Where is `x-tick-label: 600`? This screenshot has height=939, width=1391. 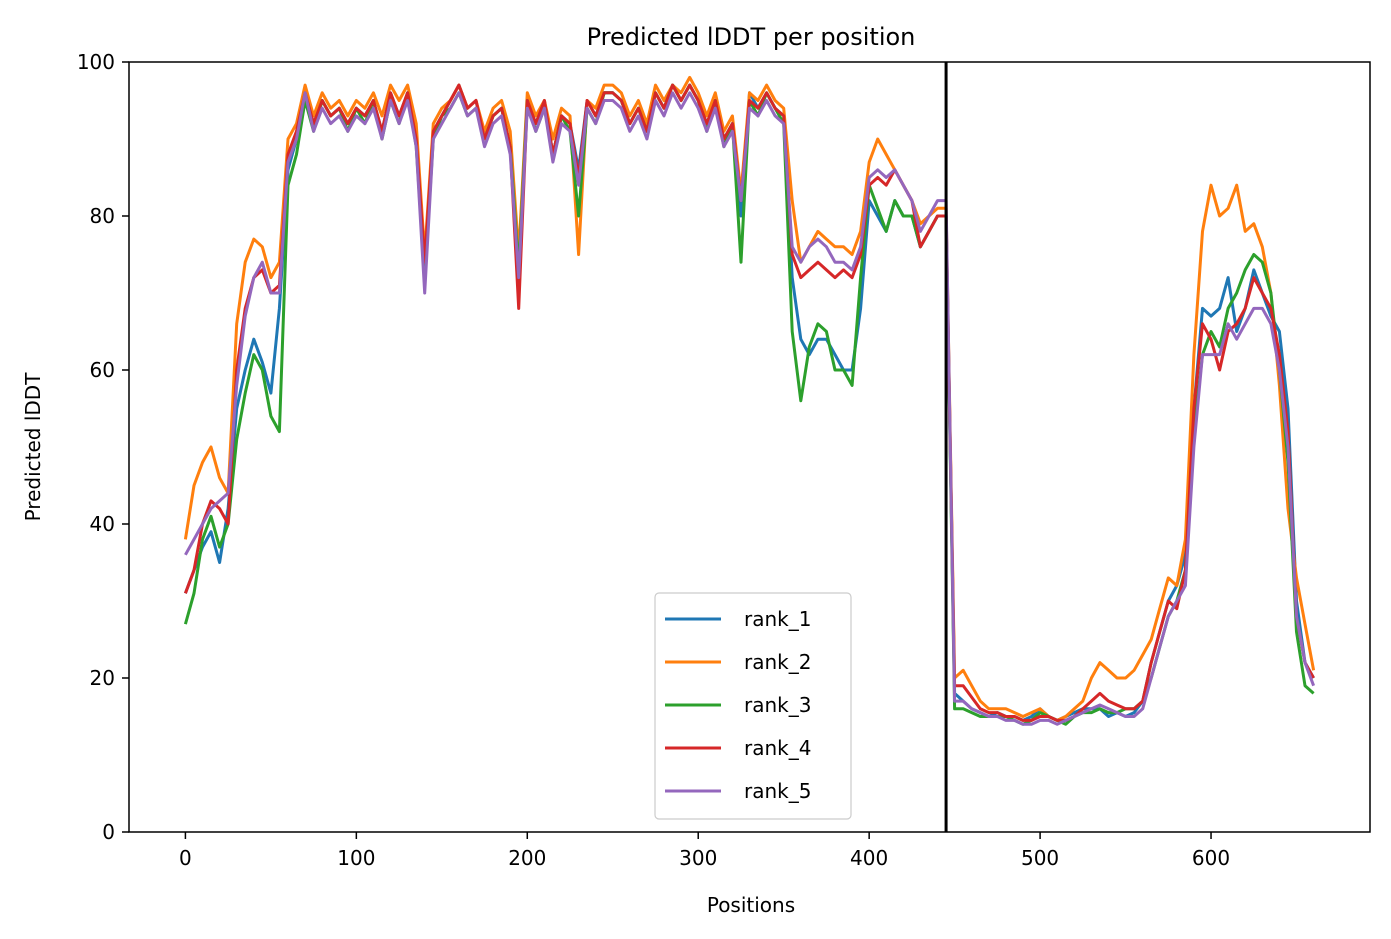
x-tick-label: 600 is located at coordinates (1211, 858).